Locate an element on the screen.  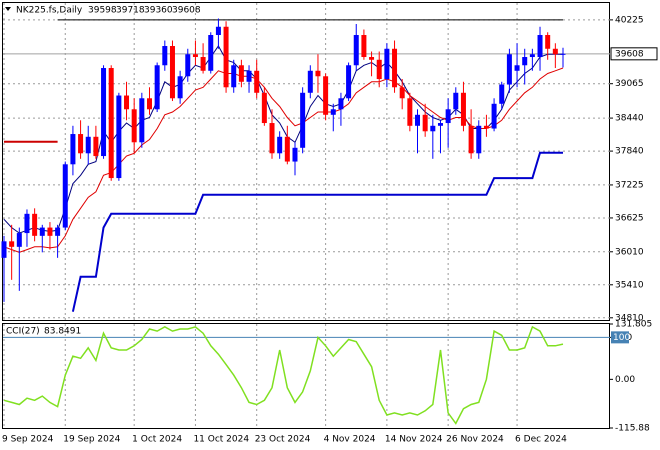
x-tick-label: 26 Nov 2024 is located at coordinates (475, 440).